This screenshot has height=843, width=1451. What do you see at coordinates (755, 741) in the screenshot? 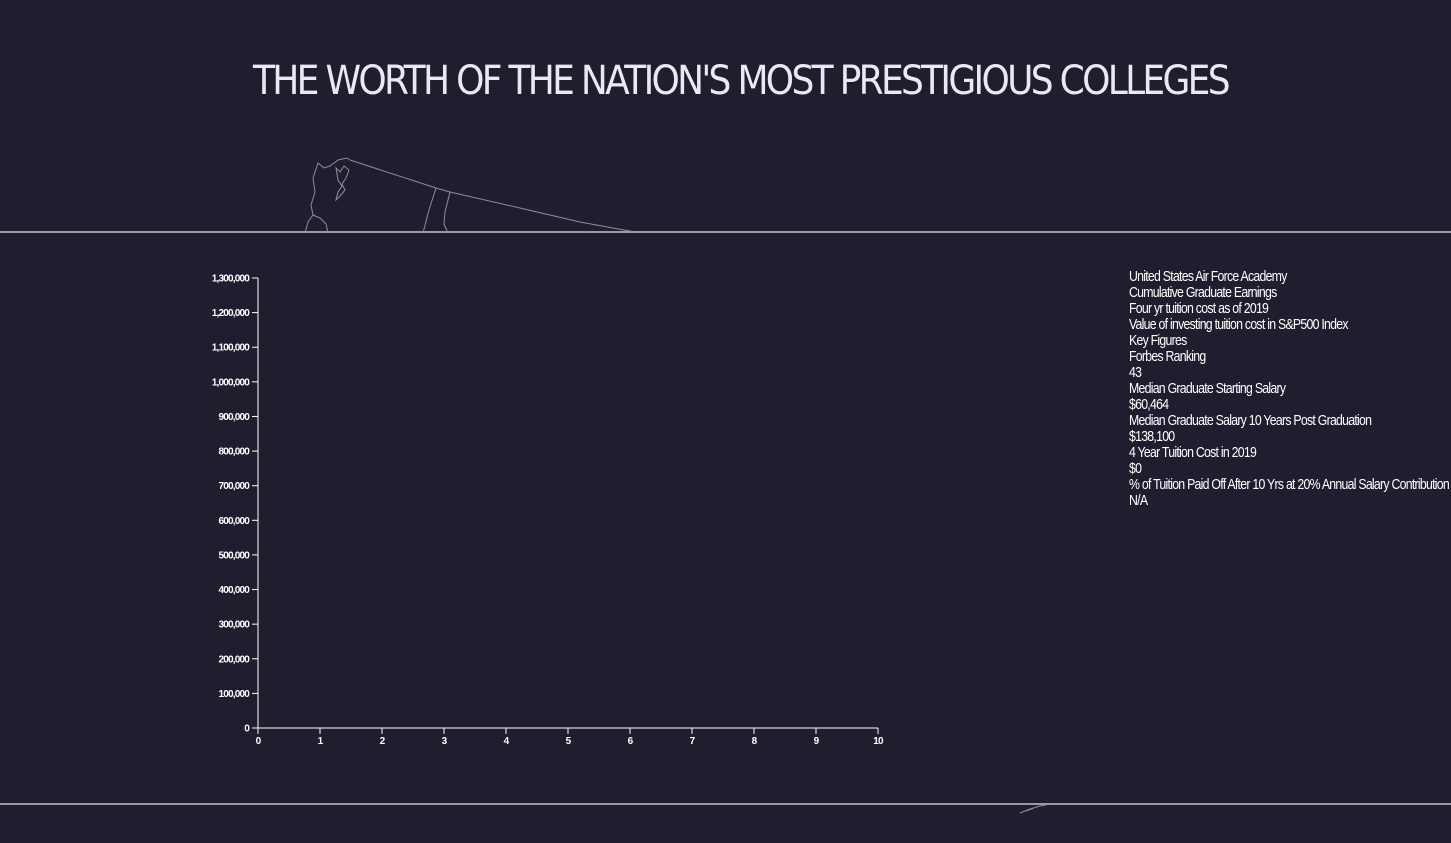
I see `x-tick-label: 8` at bounding box center [755, 741].